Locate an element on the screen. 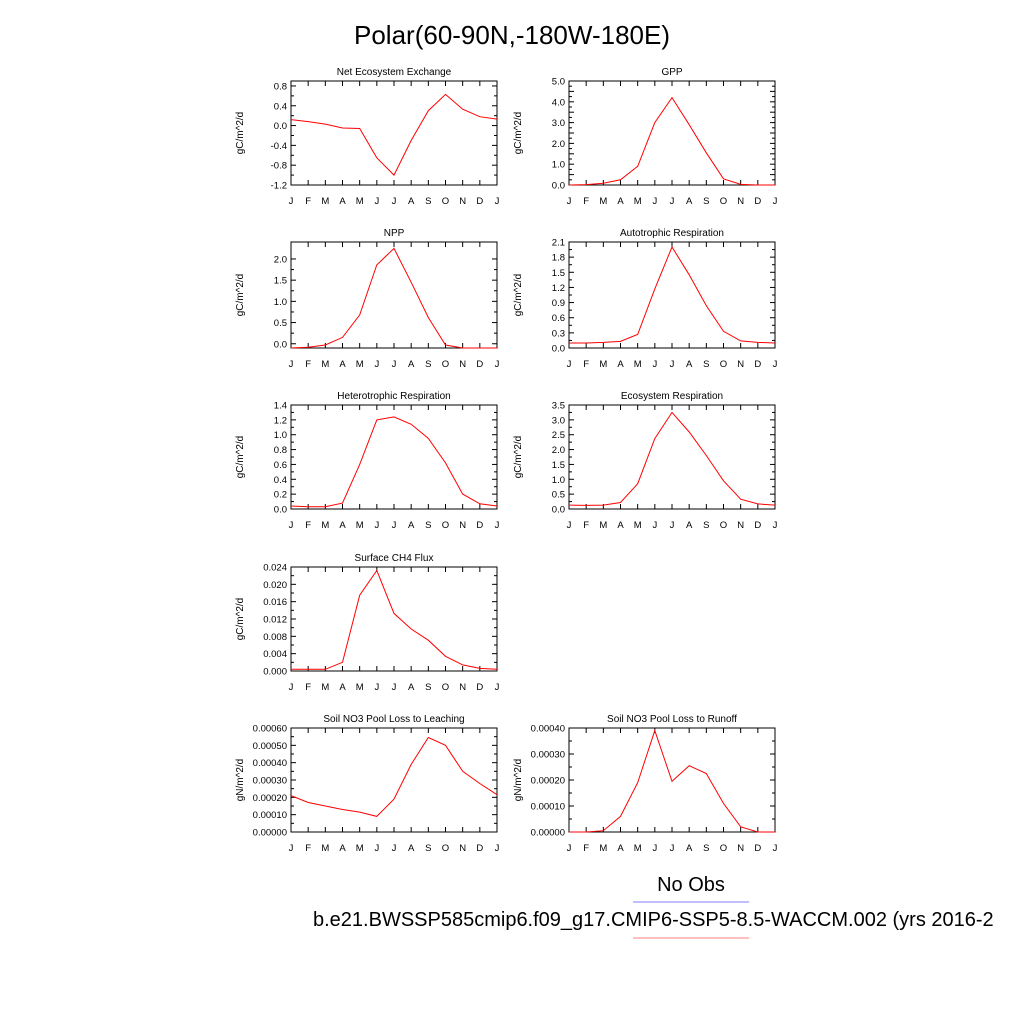 Image resolution: width=1024 pixels, height=1024 pixels. y-tick-label: 0.00030 is located at coordinates (270, 781).